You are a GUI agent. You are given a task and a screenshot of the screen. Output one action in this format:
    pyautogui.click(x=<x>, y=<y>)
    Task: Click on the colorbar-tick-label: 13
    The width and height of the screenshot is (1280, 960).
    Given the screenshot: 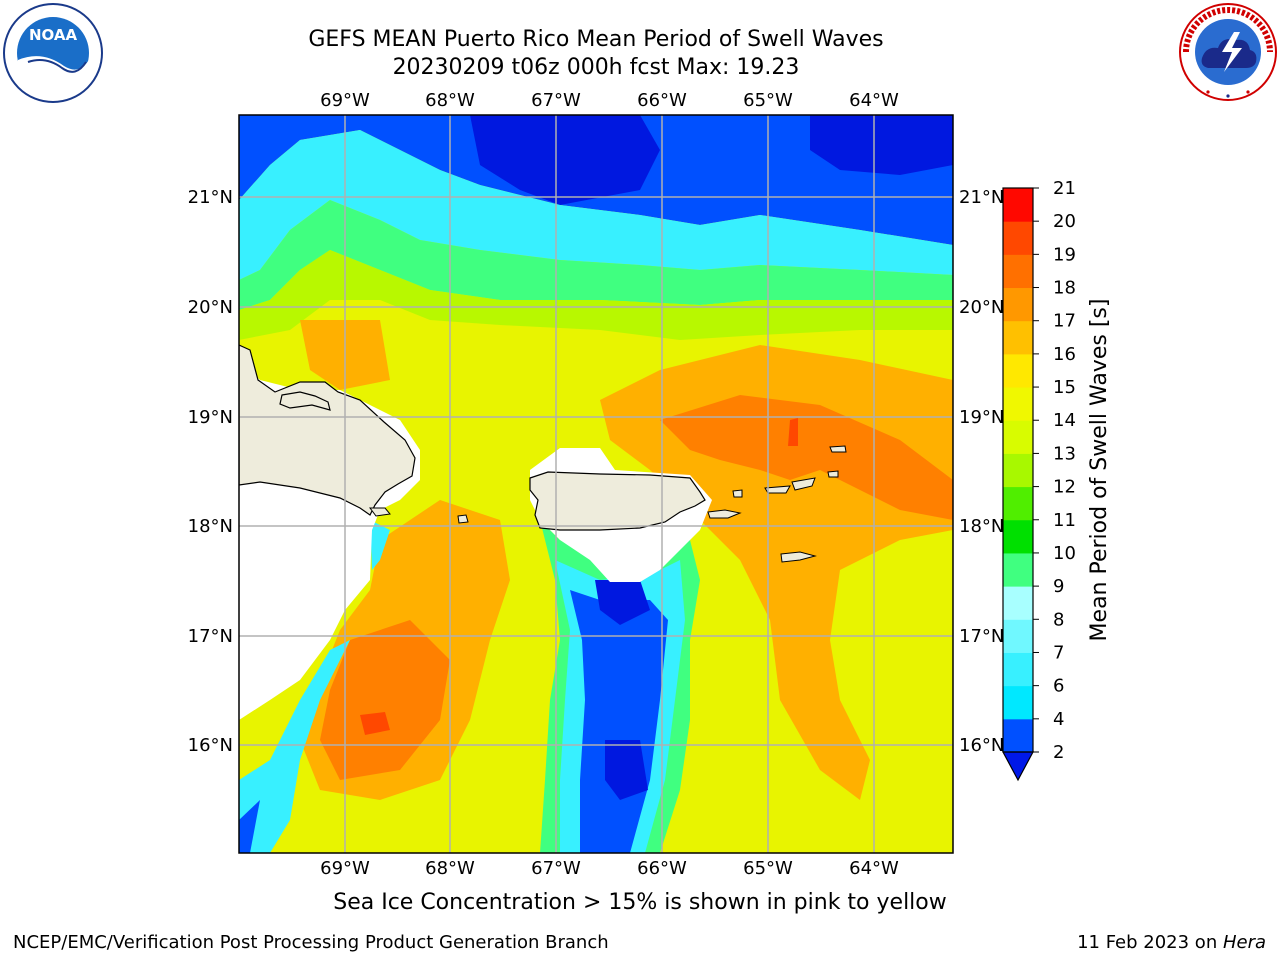 What is the action you would take?
    pyautogui.click(x=1064, y=453)
    